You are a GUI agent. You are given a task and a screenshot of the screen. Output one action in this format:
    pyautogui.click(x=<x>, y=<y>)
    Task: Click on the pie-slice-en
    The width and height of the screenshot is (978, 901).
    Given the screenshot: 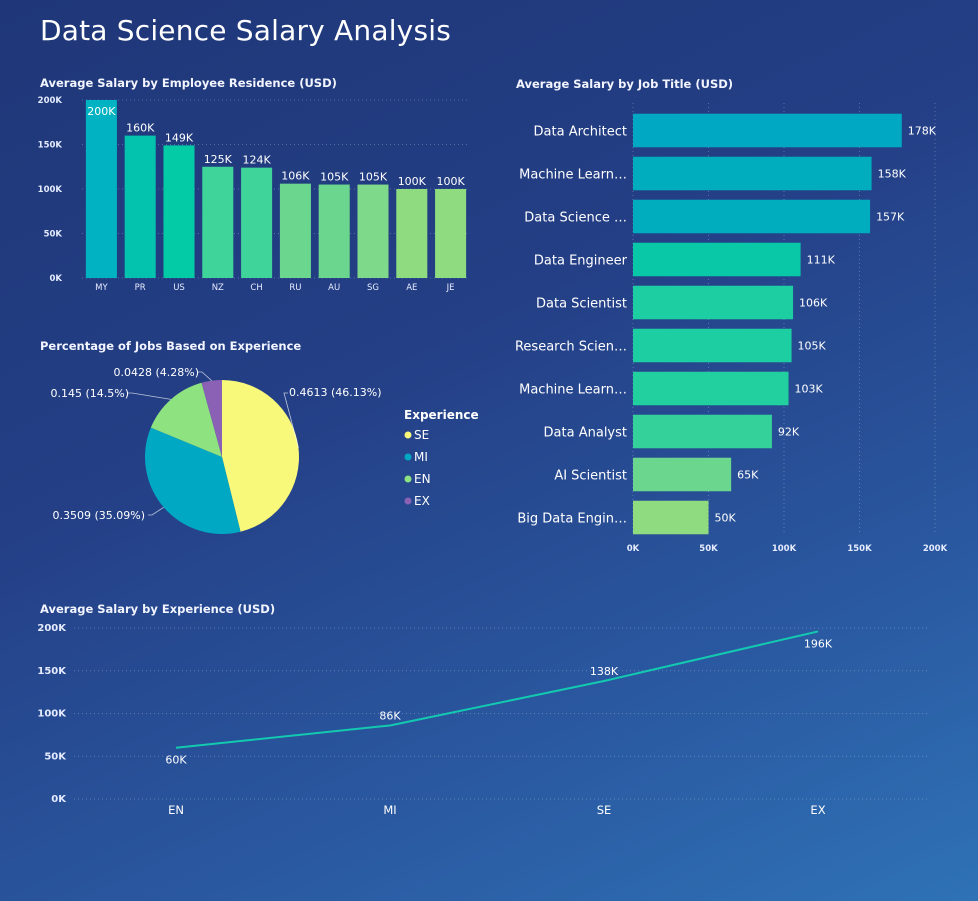 What is the action you would take?
    pyautogui.click(x=186, y=419)
    